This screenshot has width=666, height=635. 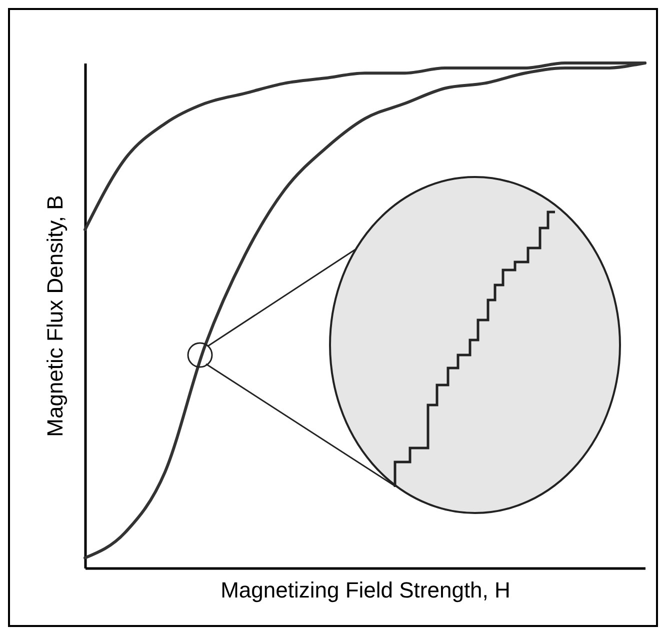 What do you see at coordinates (55, 316) in the screenshot?
I see `y-axis-title: Magnetic Flux Density, B` at bounding box center [55, 316].